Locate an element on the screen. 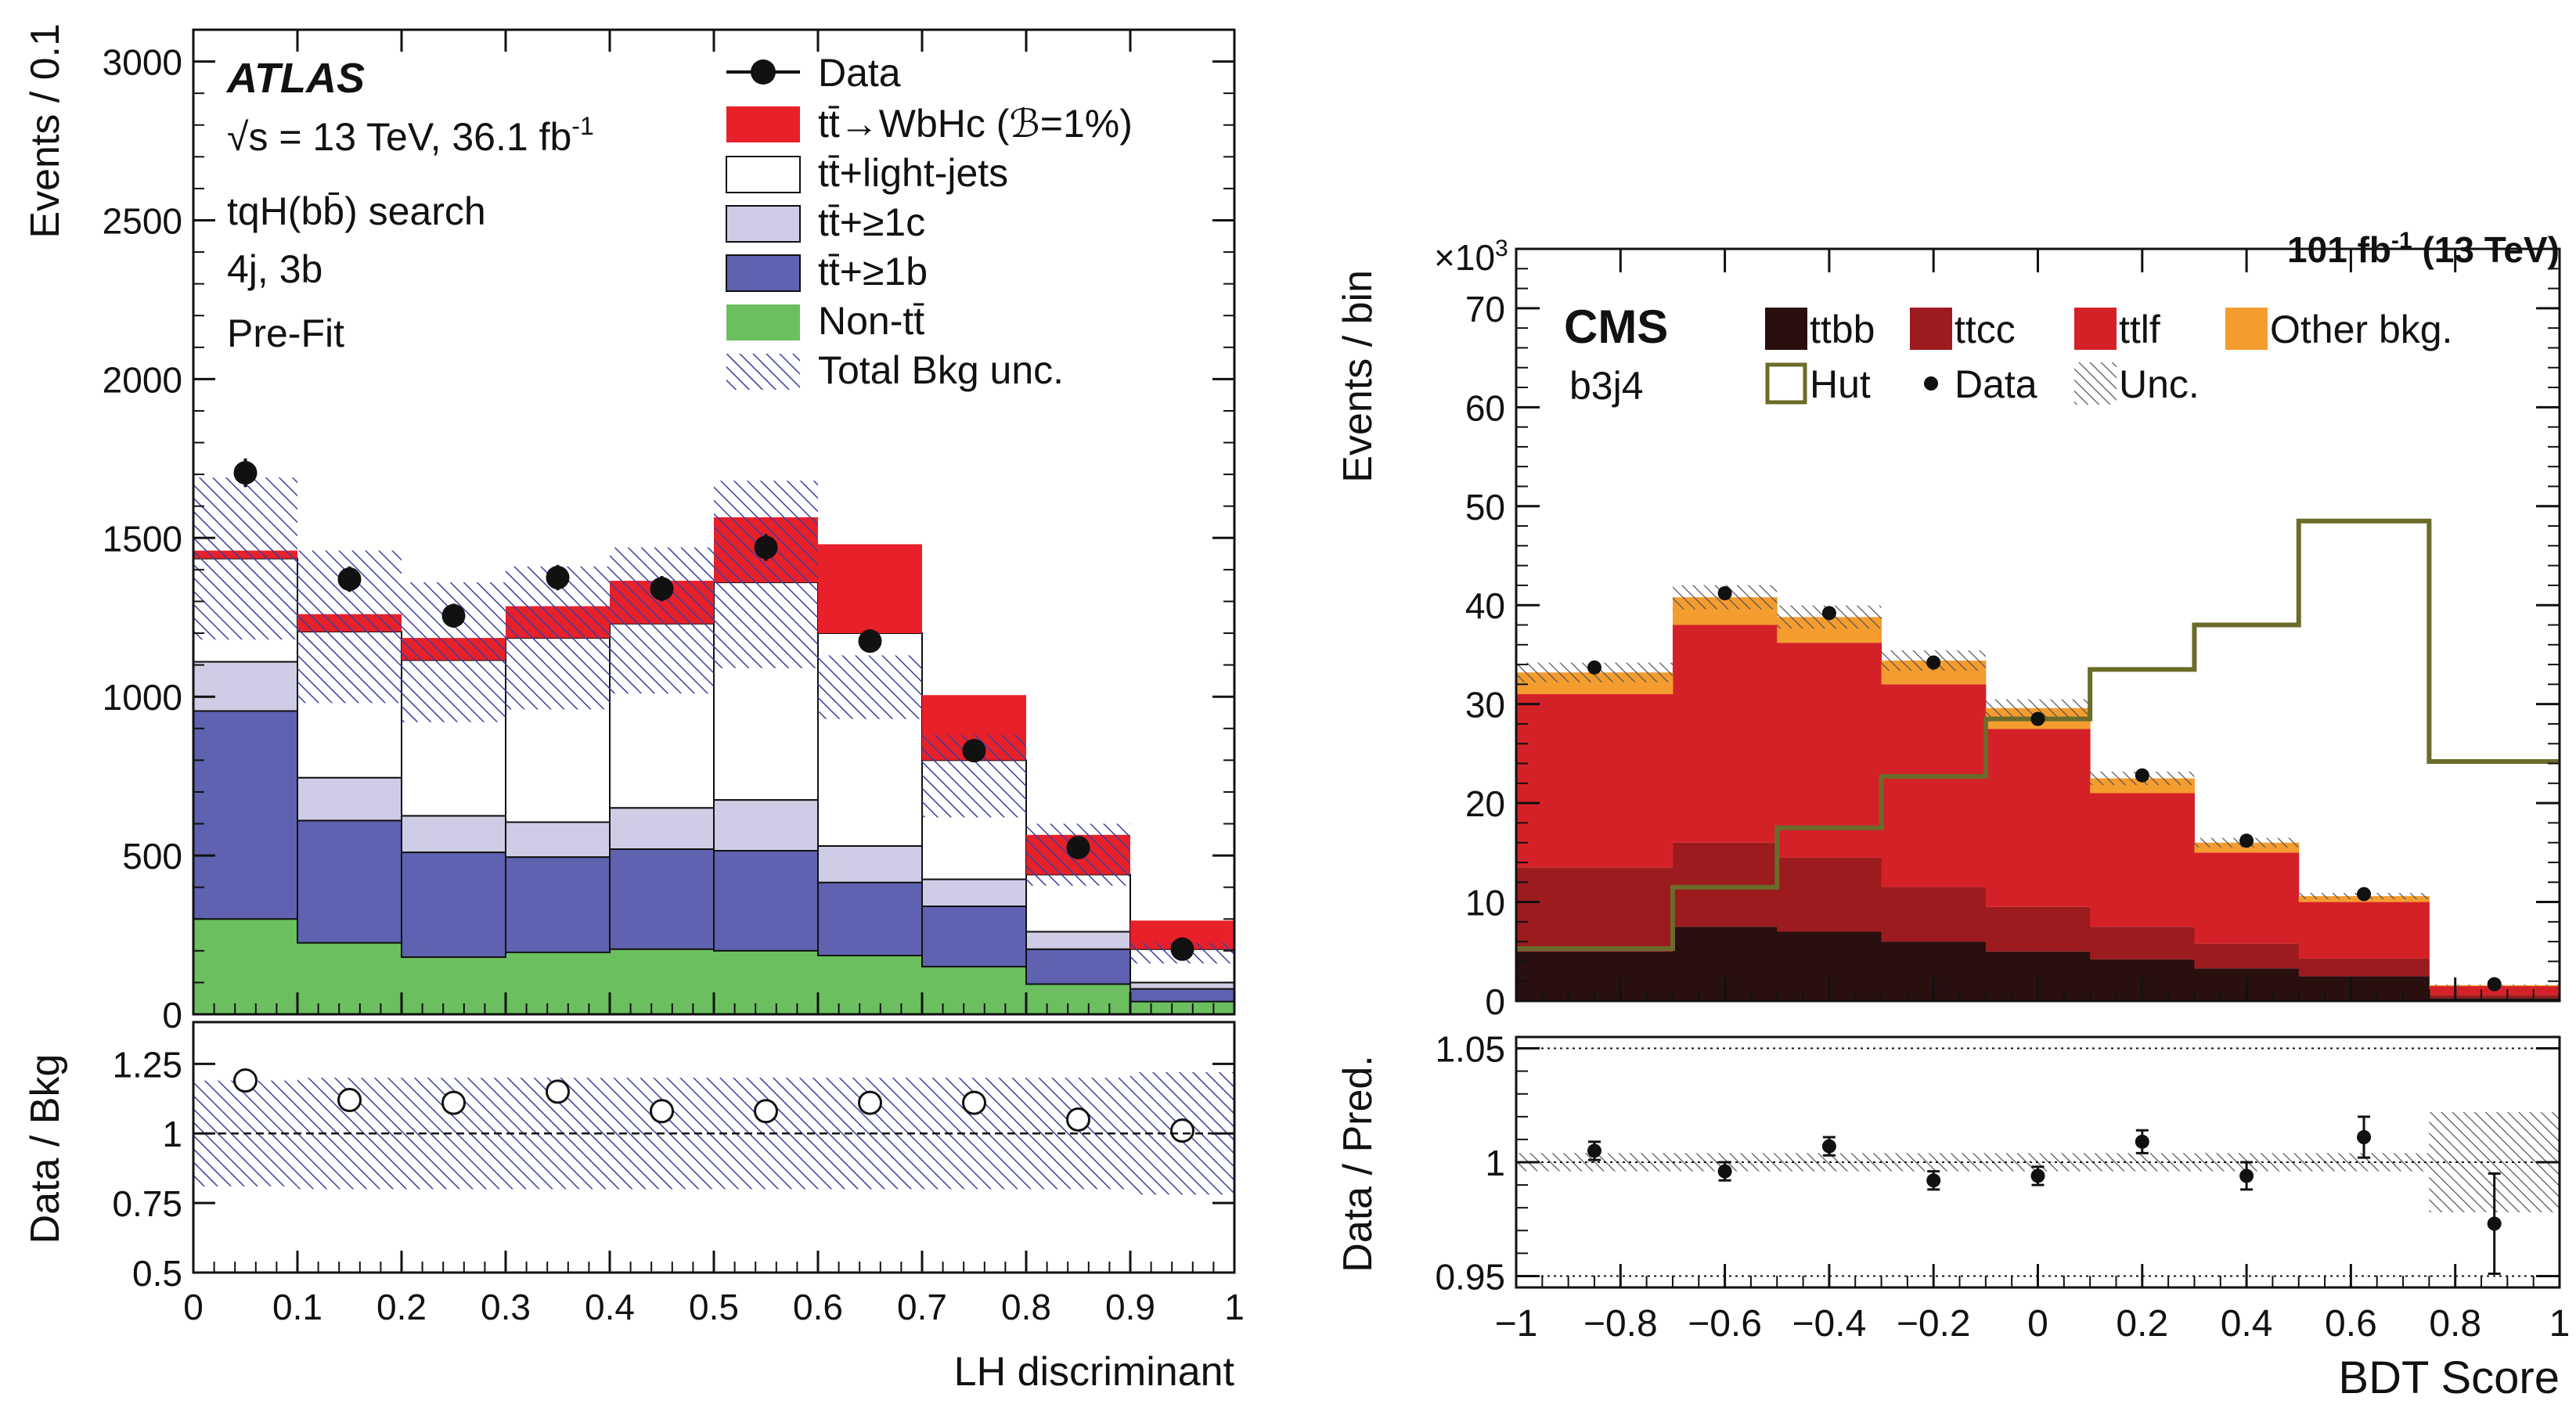 This screenshot has height=1415, width=2576. cms-x-axis-title: BDT Score is located at coordinates (2449, 1377).